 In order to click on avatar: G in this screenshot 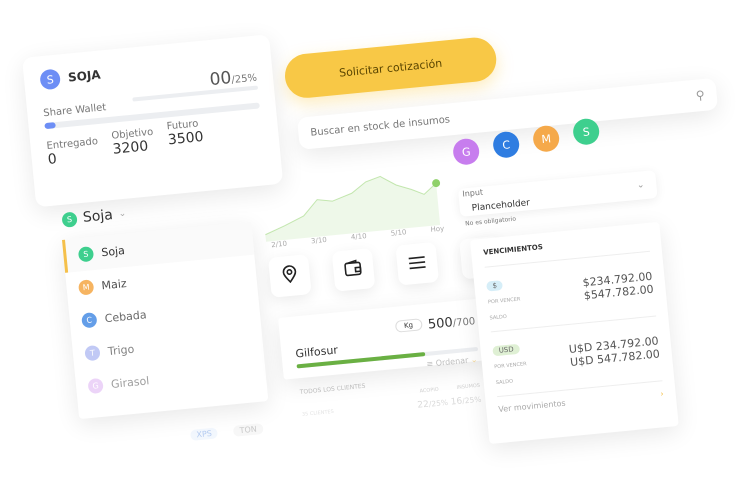, I will do `click(95, 386)`.